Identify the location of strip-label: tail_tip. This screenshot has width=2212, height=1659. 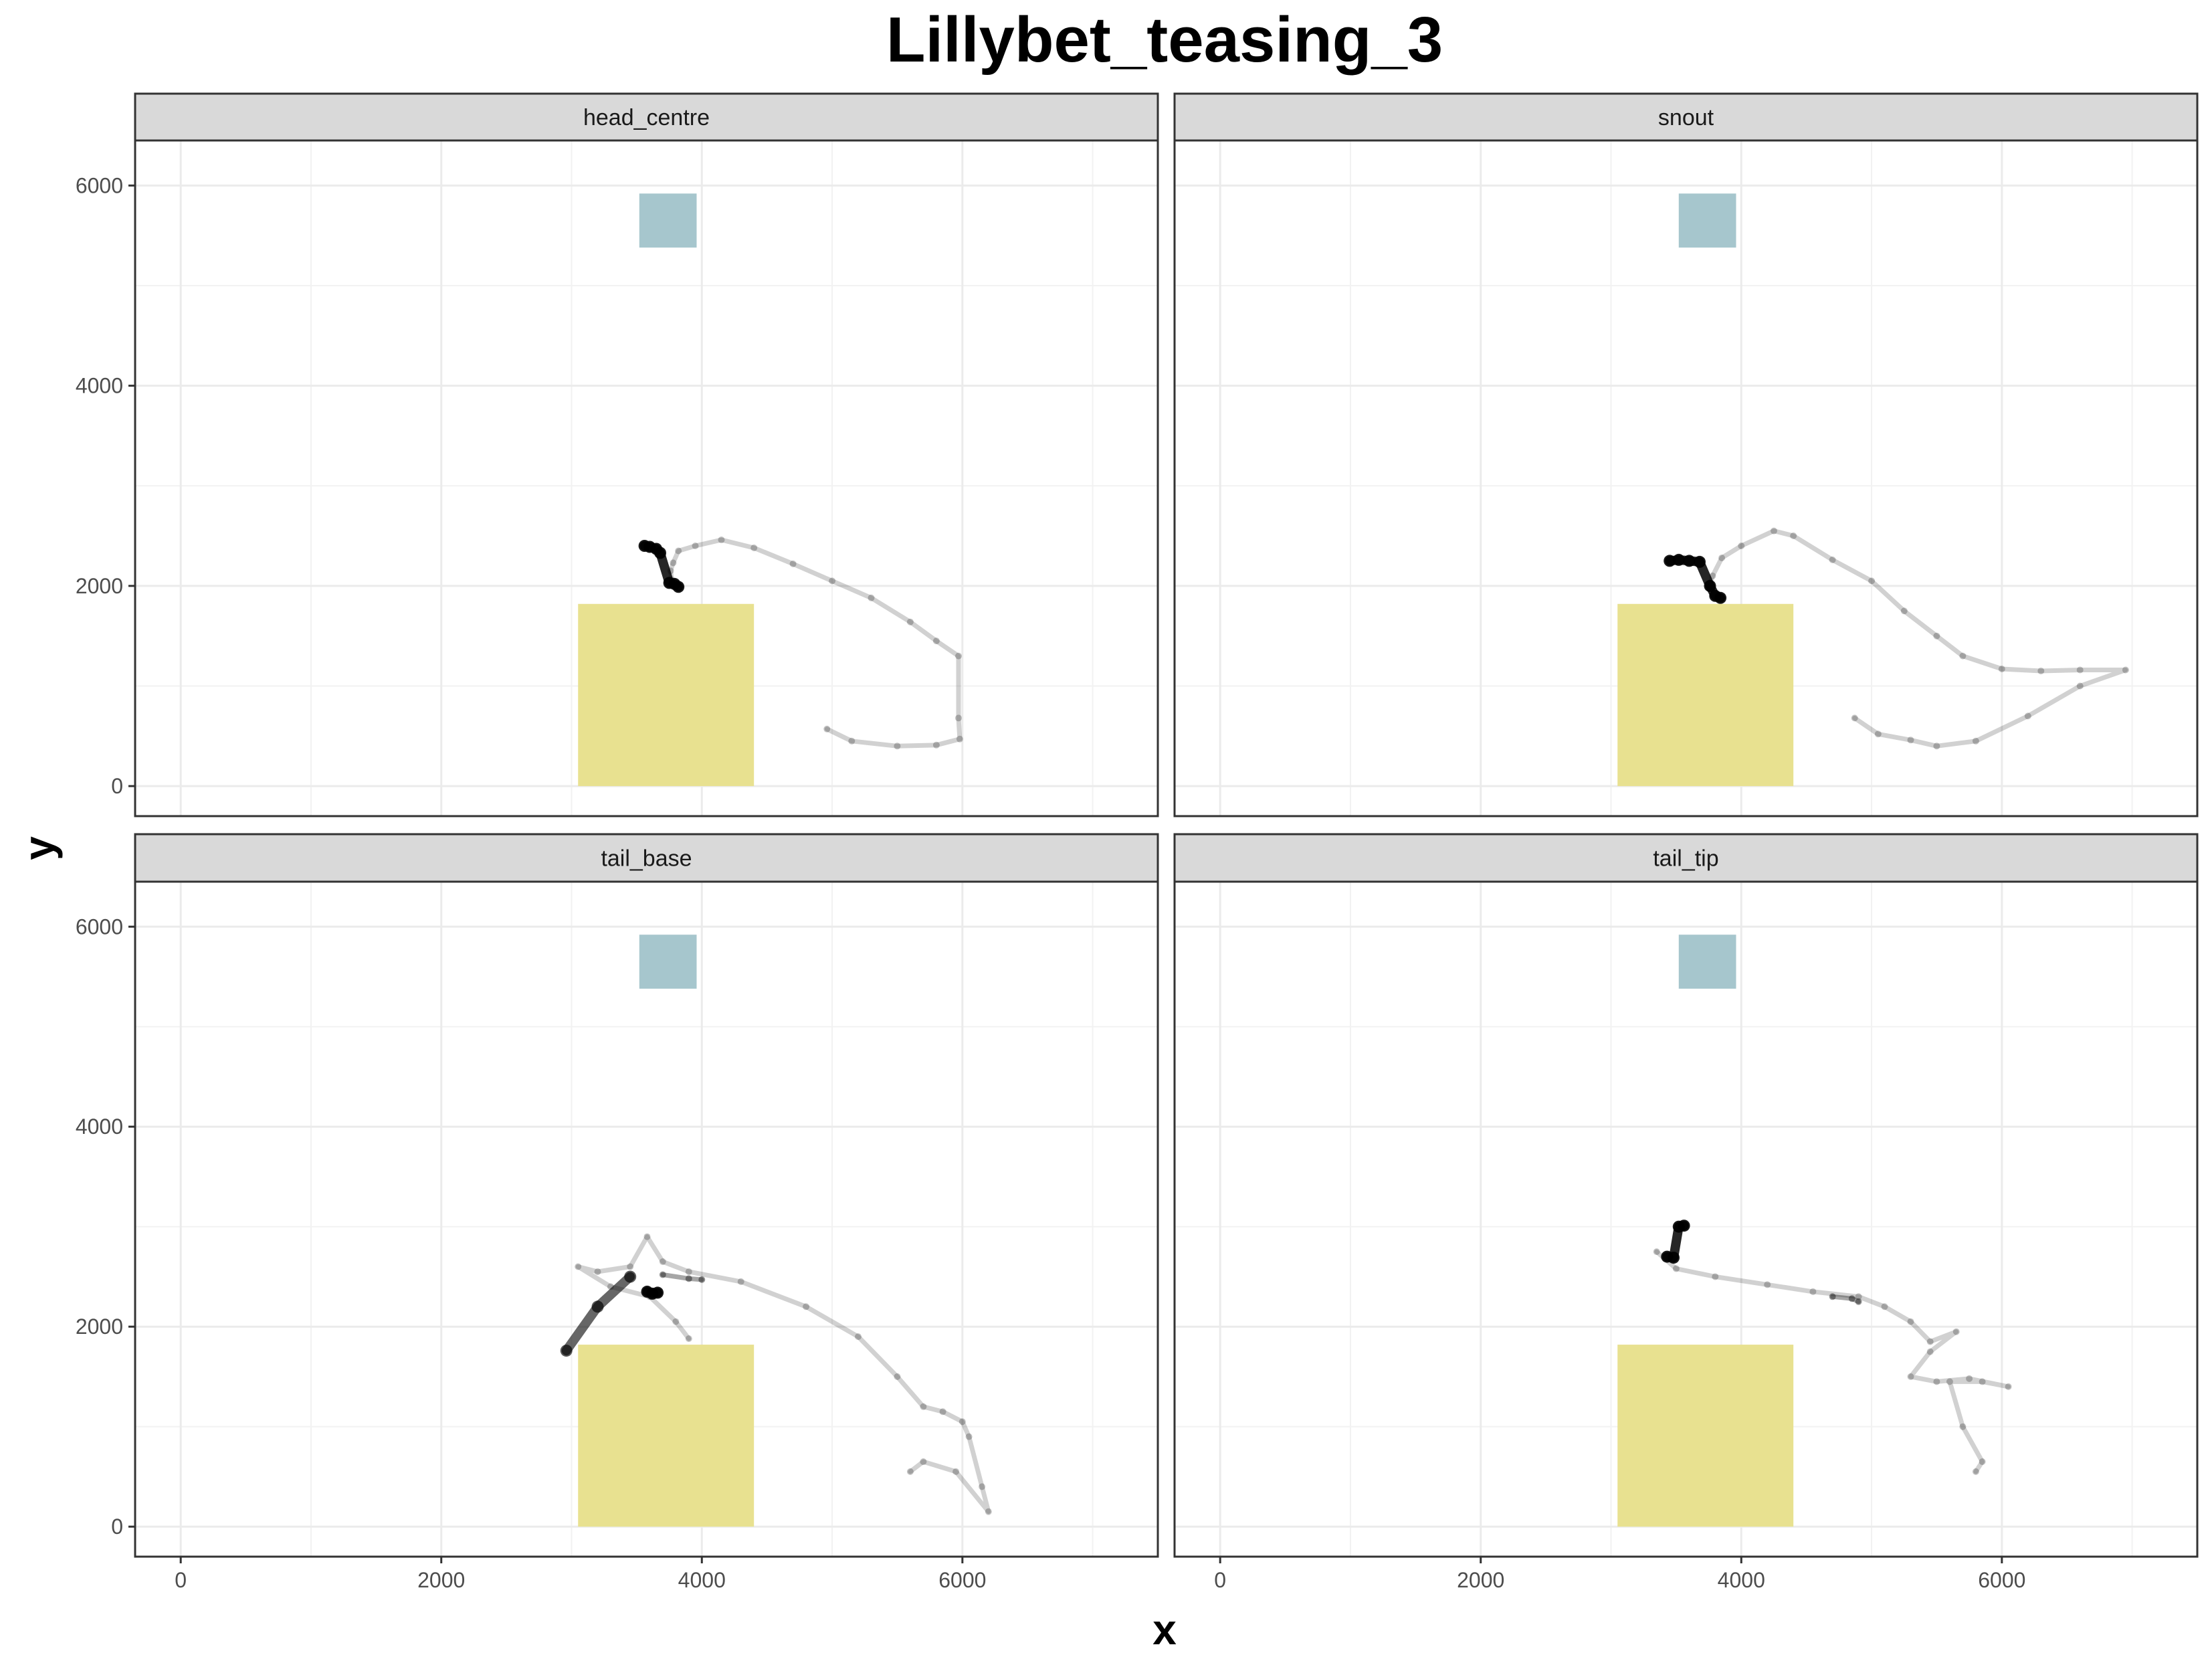
(1686, 859).